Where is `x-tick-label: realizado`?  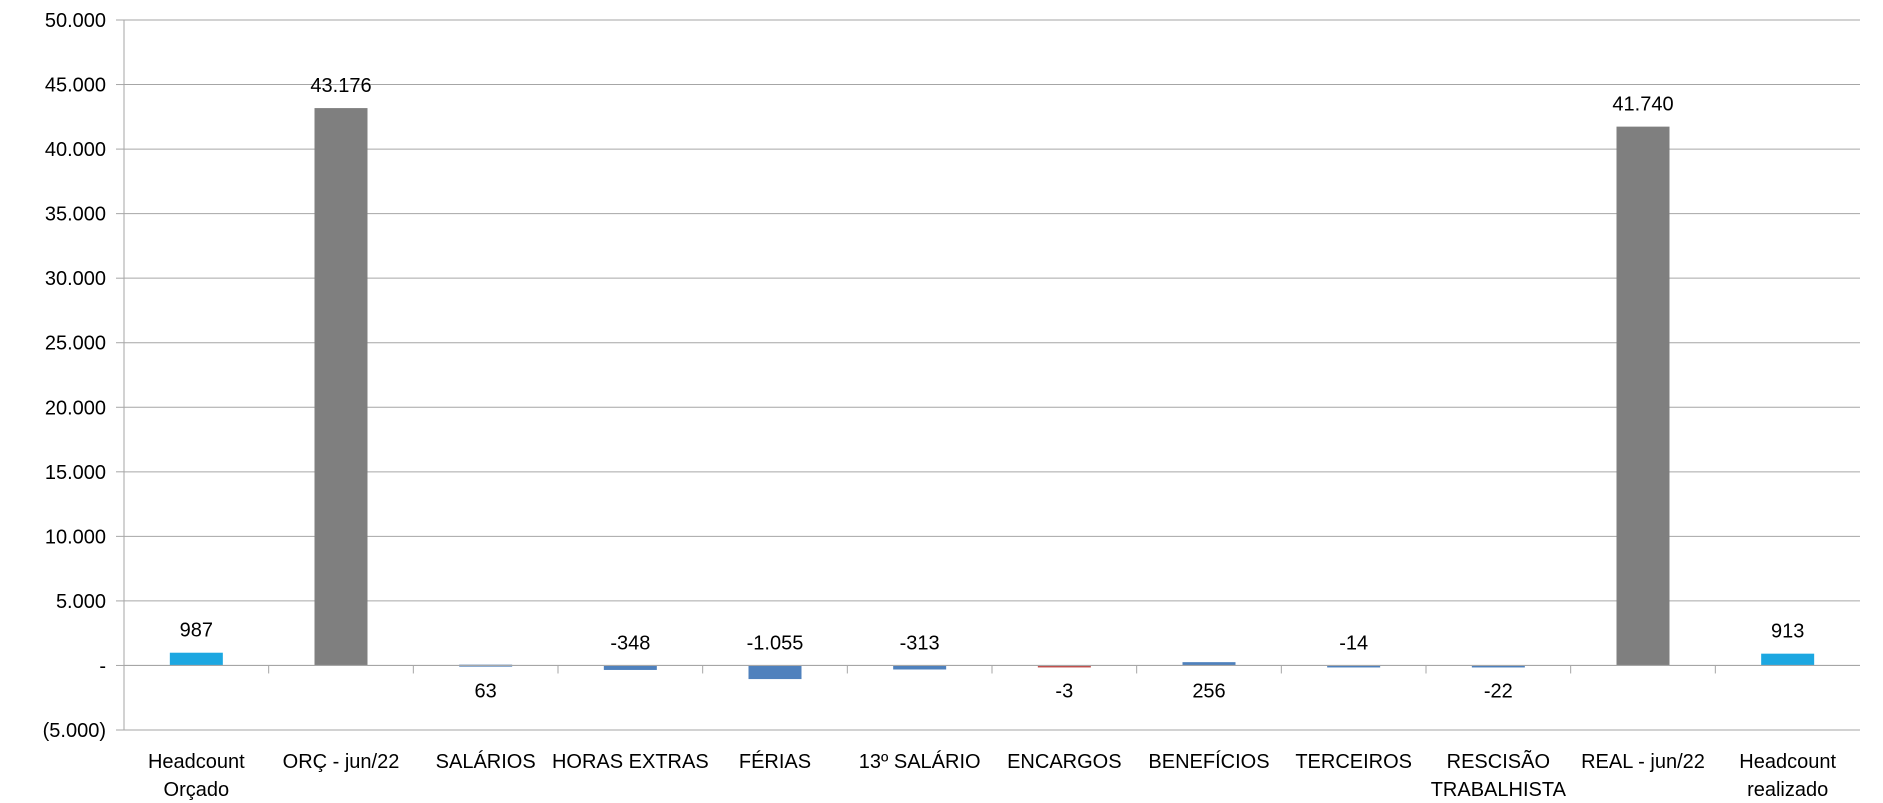
x-tick-label: realizado is located at coordinates (1787, 790).